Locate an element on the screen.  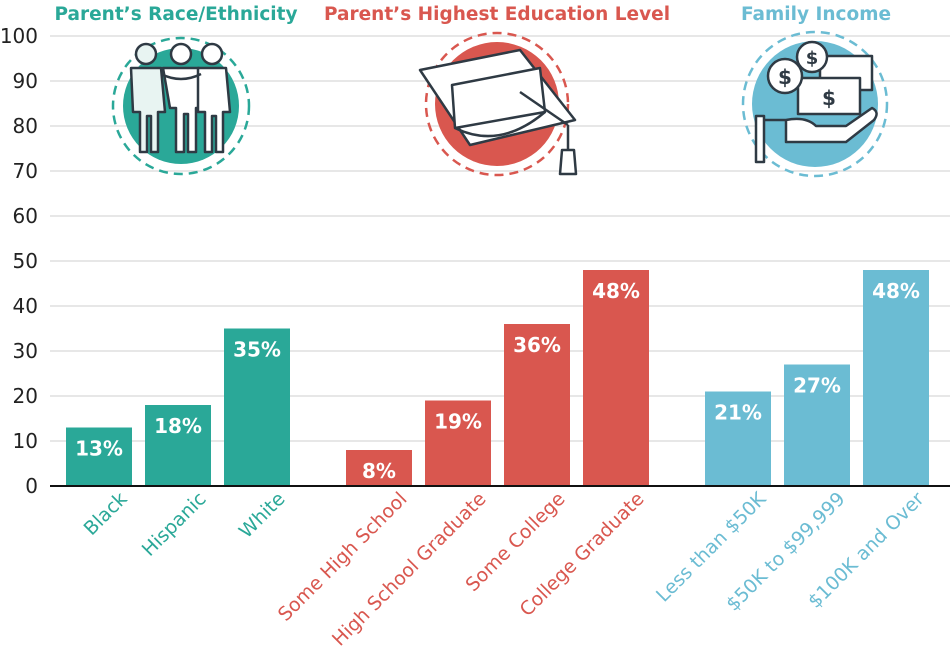
category-label: Black is located at coordinates (106, 514).